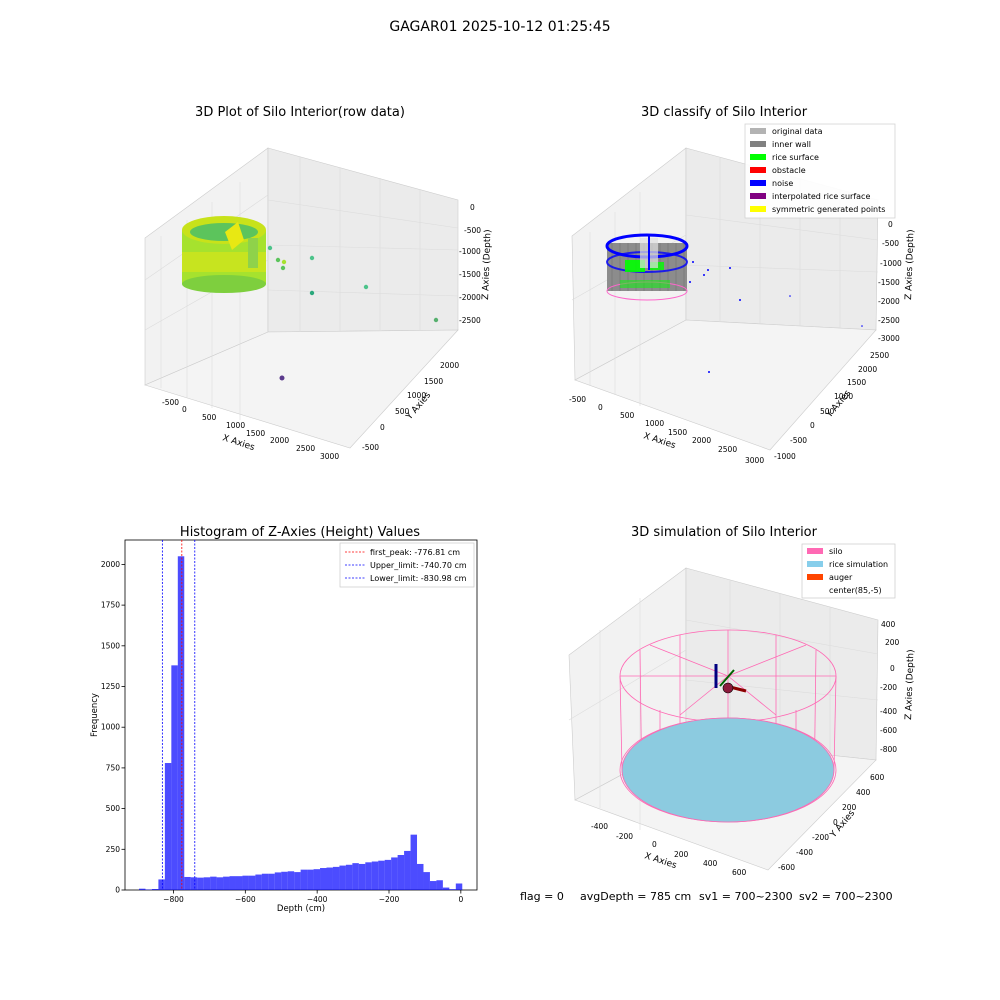 The height and width of the screenshot is (1000, 1000). What do you see at coordinates (746, 896) in the screenshot?
I see `status-sv1: sv1 = 700~2300` at bounding box center [746, 896].